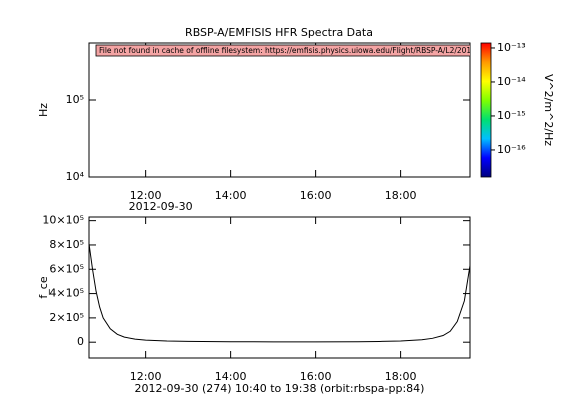 The width and height of the screenshot is (569, 410). Describe the element at coordinates (66, 317) in the screenshot. I see `y-tick-label: 2×10⁵` at that location.